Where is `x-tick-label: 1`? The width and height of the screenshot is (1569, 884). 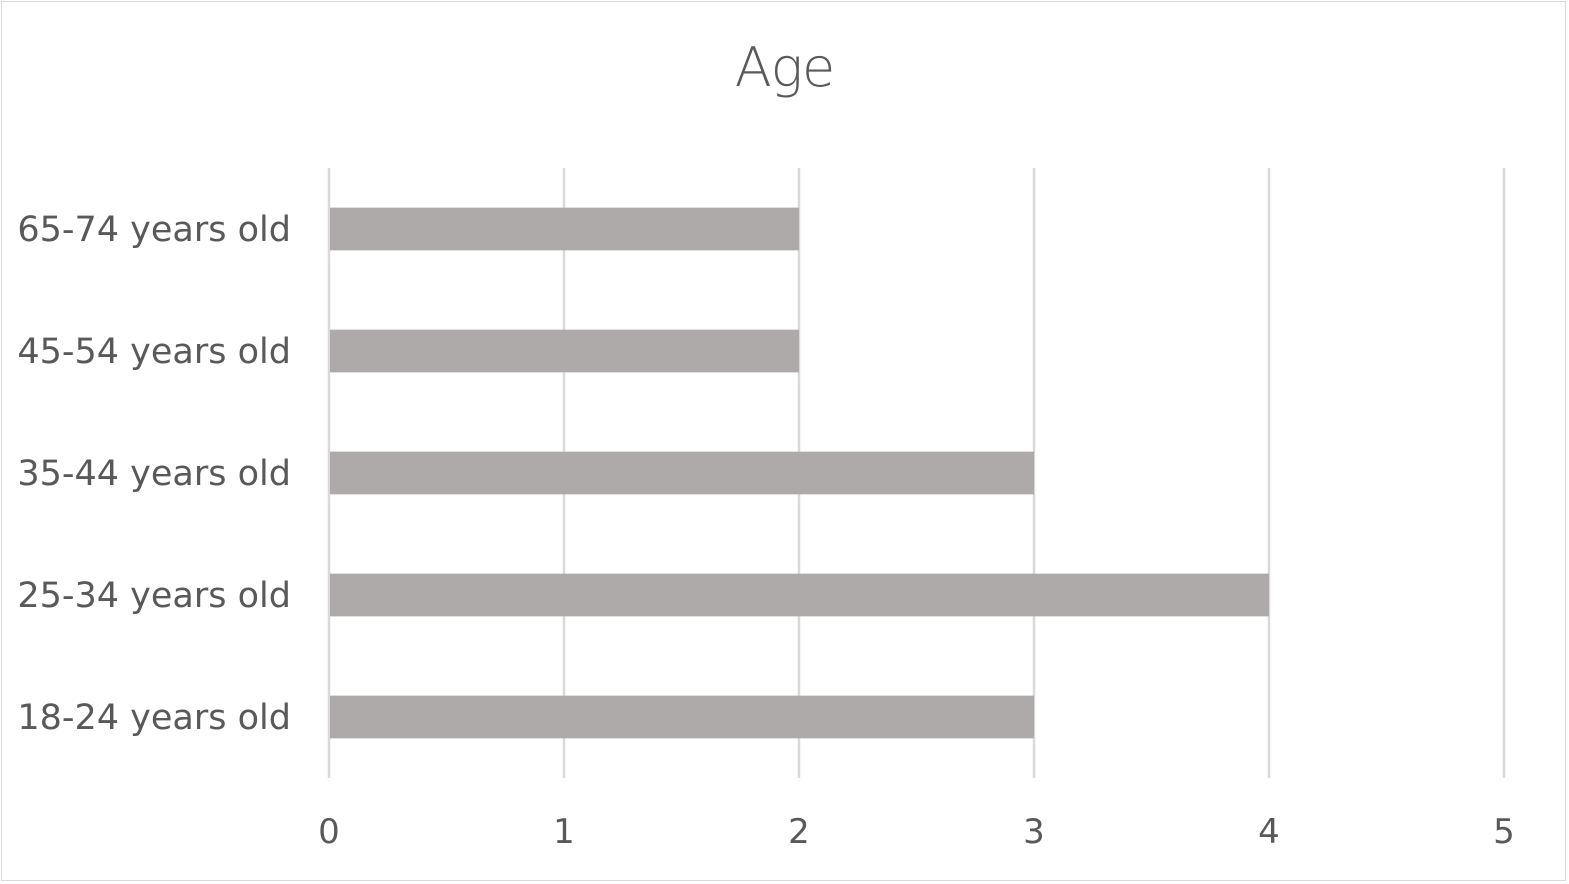 x-tick-label: 1 is located at coordinates (564, 832).